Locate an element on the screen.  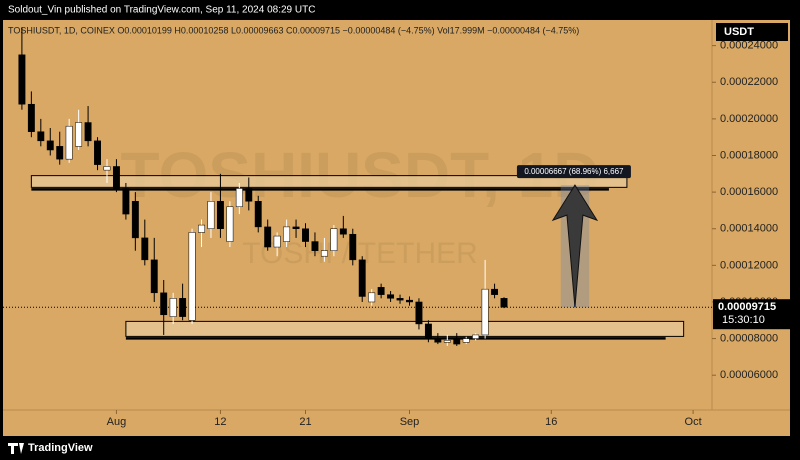
currency-box is located at coordinates (752, 32).